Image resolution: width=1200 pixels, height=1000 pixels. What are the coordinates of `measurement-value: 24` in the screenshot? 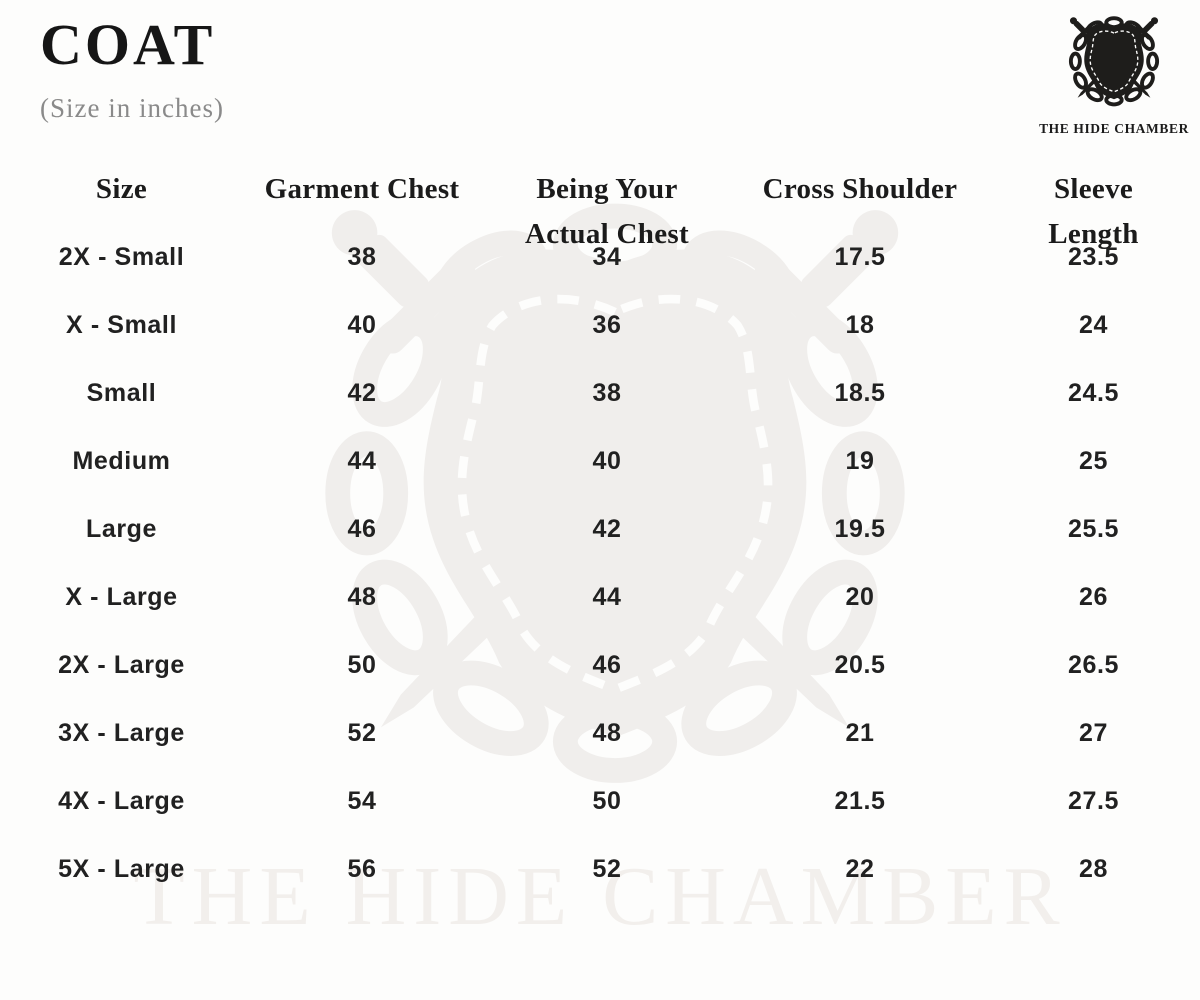 It's located at (1093, 324).